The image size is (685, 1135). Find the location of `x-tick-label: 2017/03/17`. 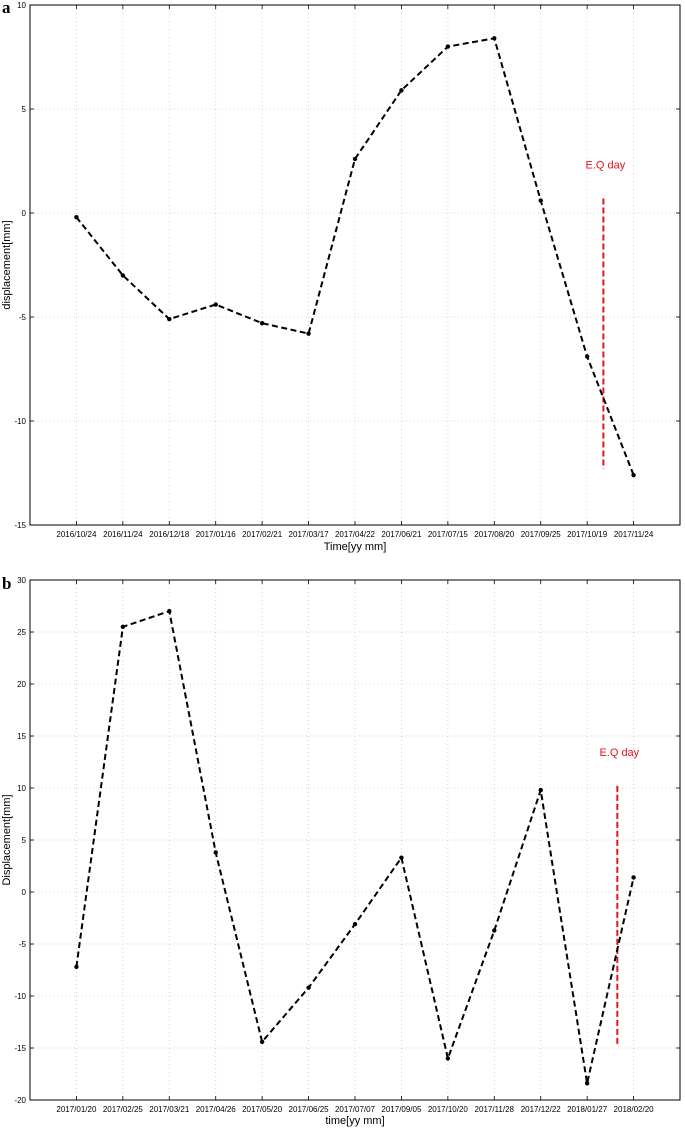

x-tick-label: 2017/03/17 is located at coordinates (309, 534).